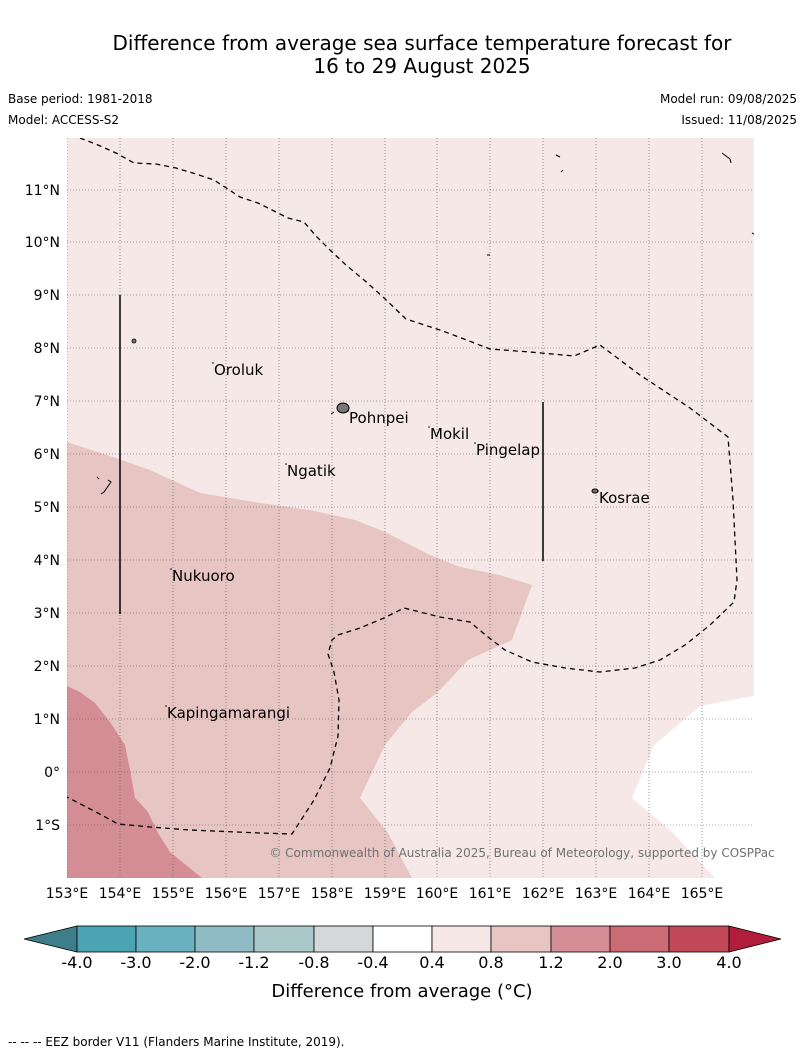 The width and height of the screenshot is (804, 1058). I want to click on lat-tick-label: 4°N, so click(47, 561).